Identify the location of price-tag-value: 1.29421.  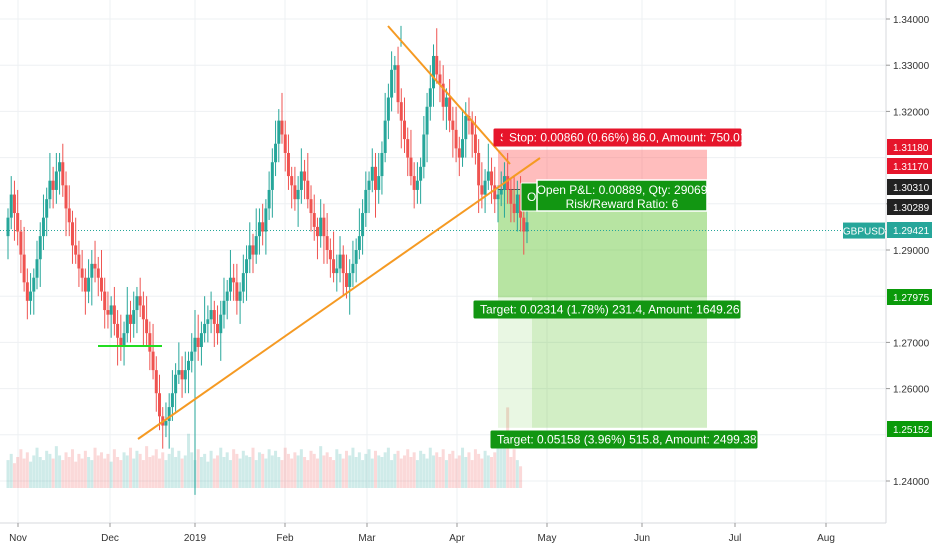
(911, 231).